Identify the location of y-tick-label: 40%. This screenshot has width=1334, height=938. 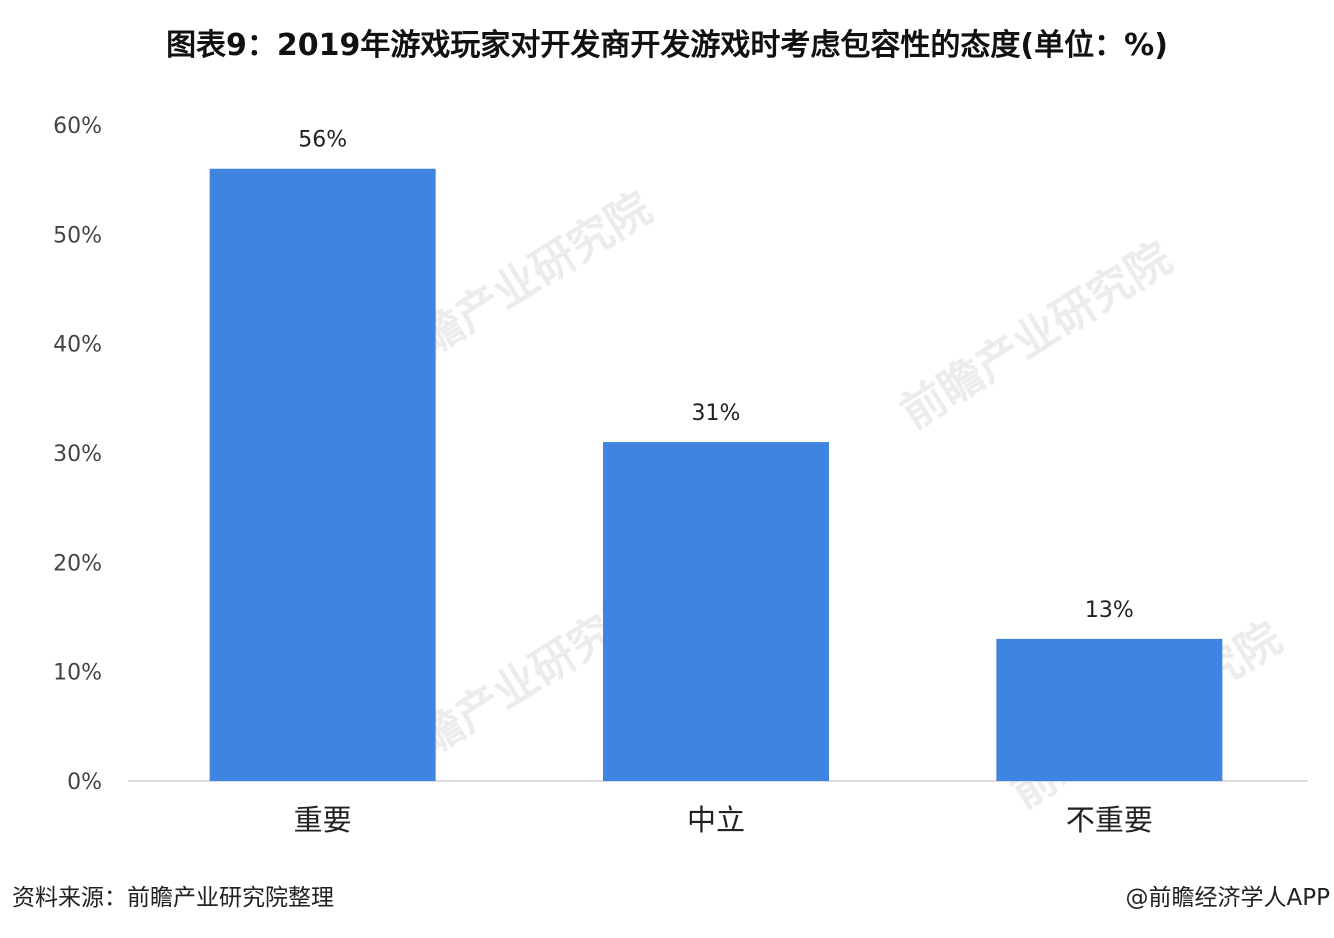
(77, 345).